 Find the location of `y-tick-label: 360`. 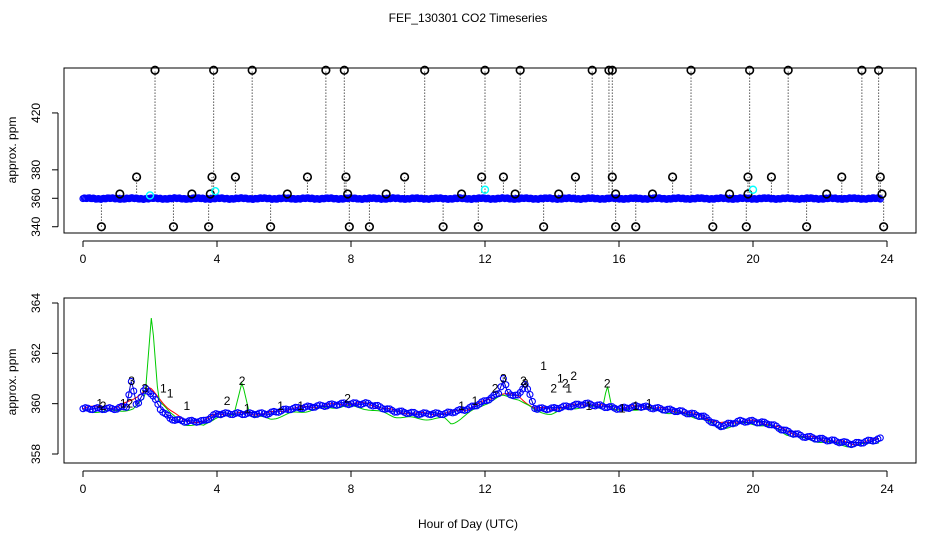

y-tick-label: 360 is located at coordinates (36, 403).